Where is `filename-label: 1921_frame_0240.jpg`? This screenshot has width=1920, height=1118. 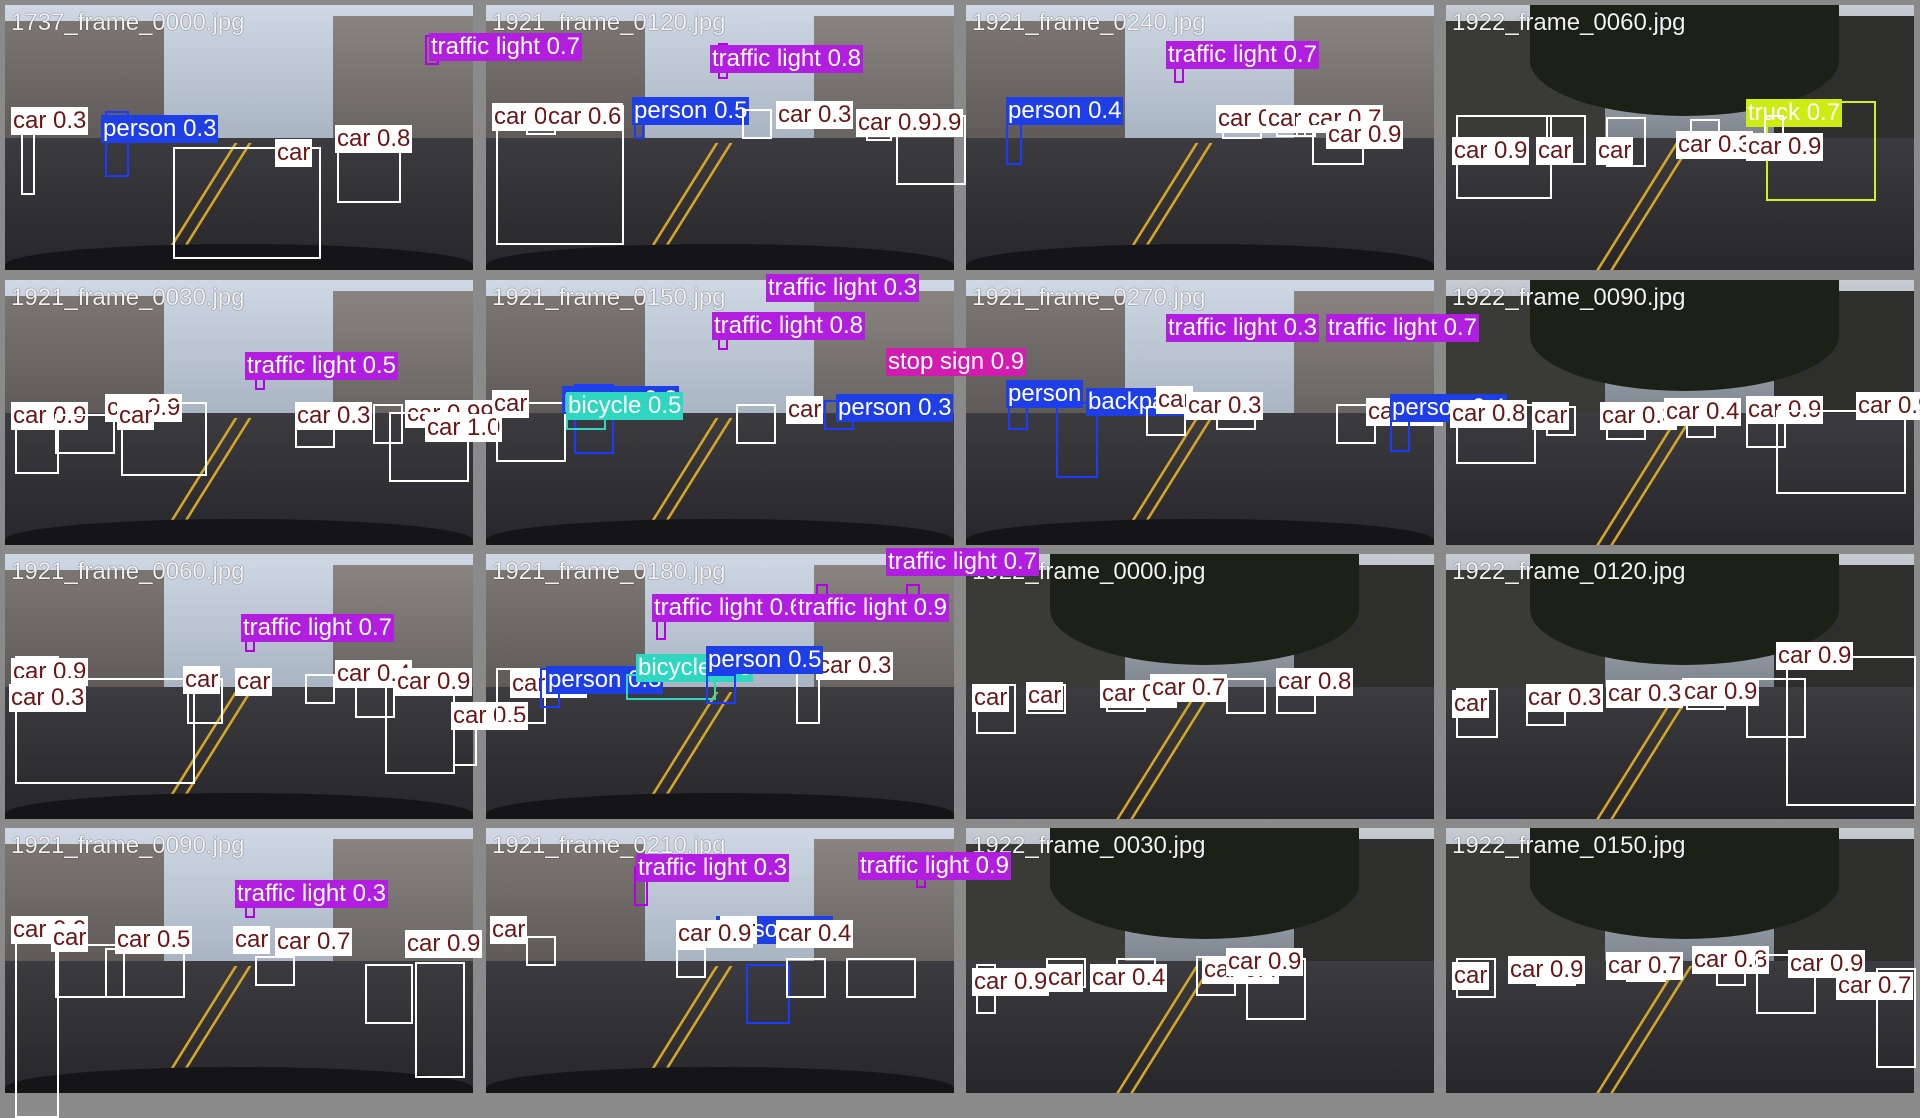 filename-label: 1921_frame_0240.jpg is located at coordinates (1089, 22).